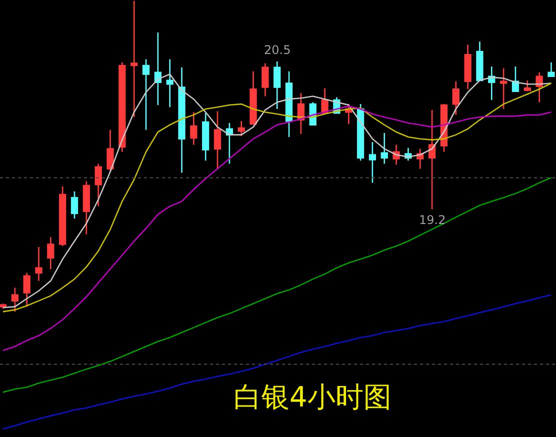 Image resolution: width=556 pixels, height=437 pixels. Describe the element at coordinates (432, 220) in the screenshot. I see `annotation: 19.2` at that location.